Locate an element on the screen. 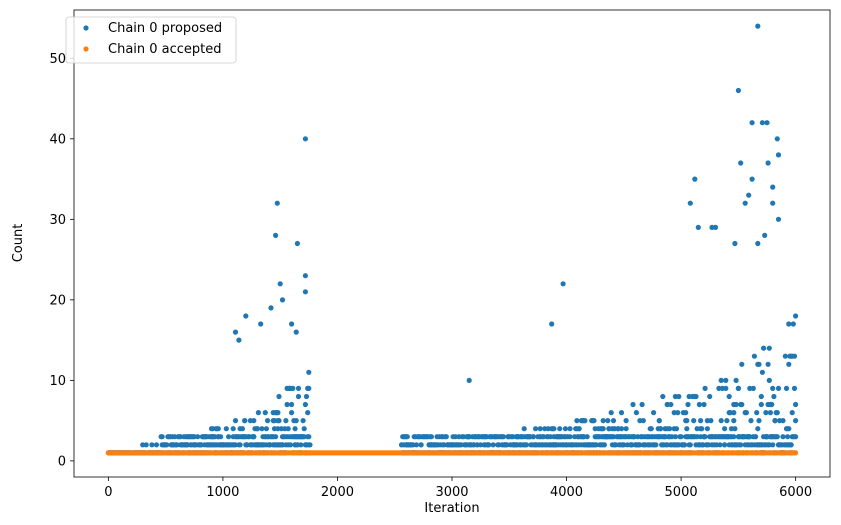 The image size is (841, 525). legend: Chain 0 proposed Chain 0 accepted is located at coordinates (151, 40).